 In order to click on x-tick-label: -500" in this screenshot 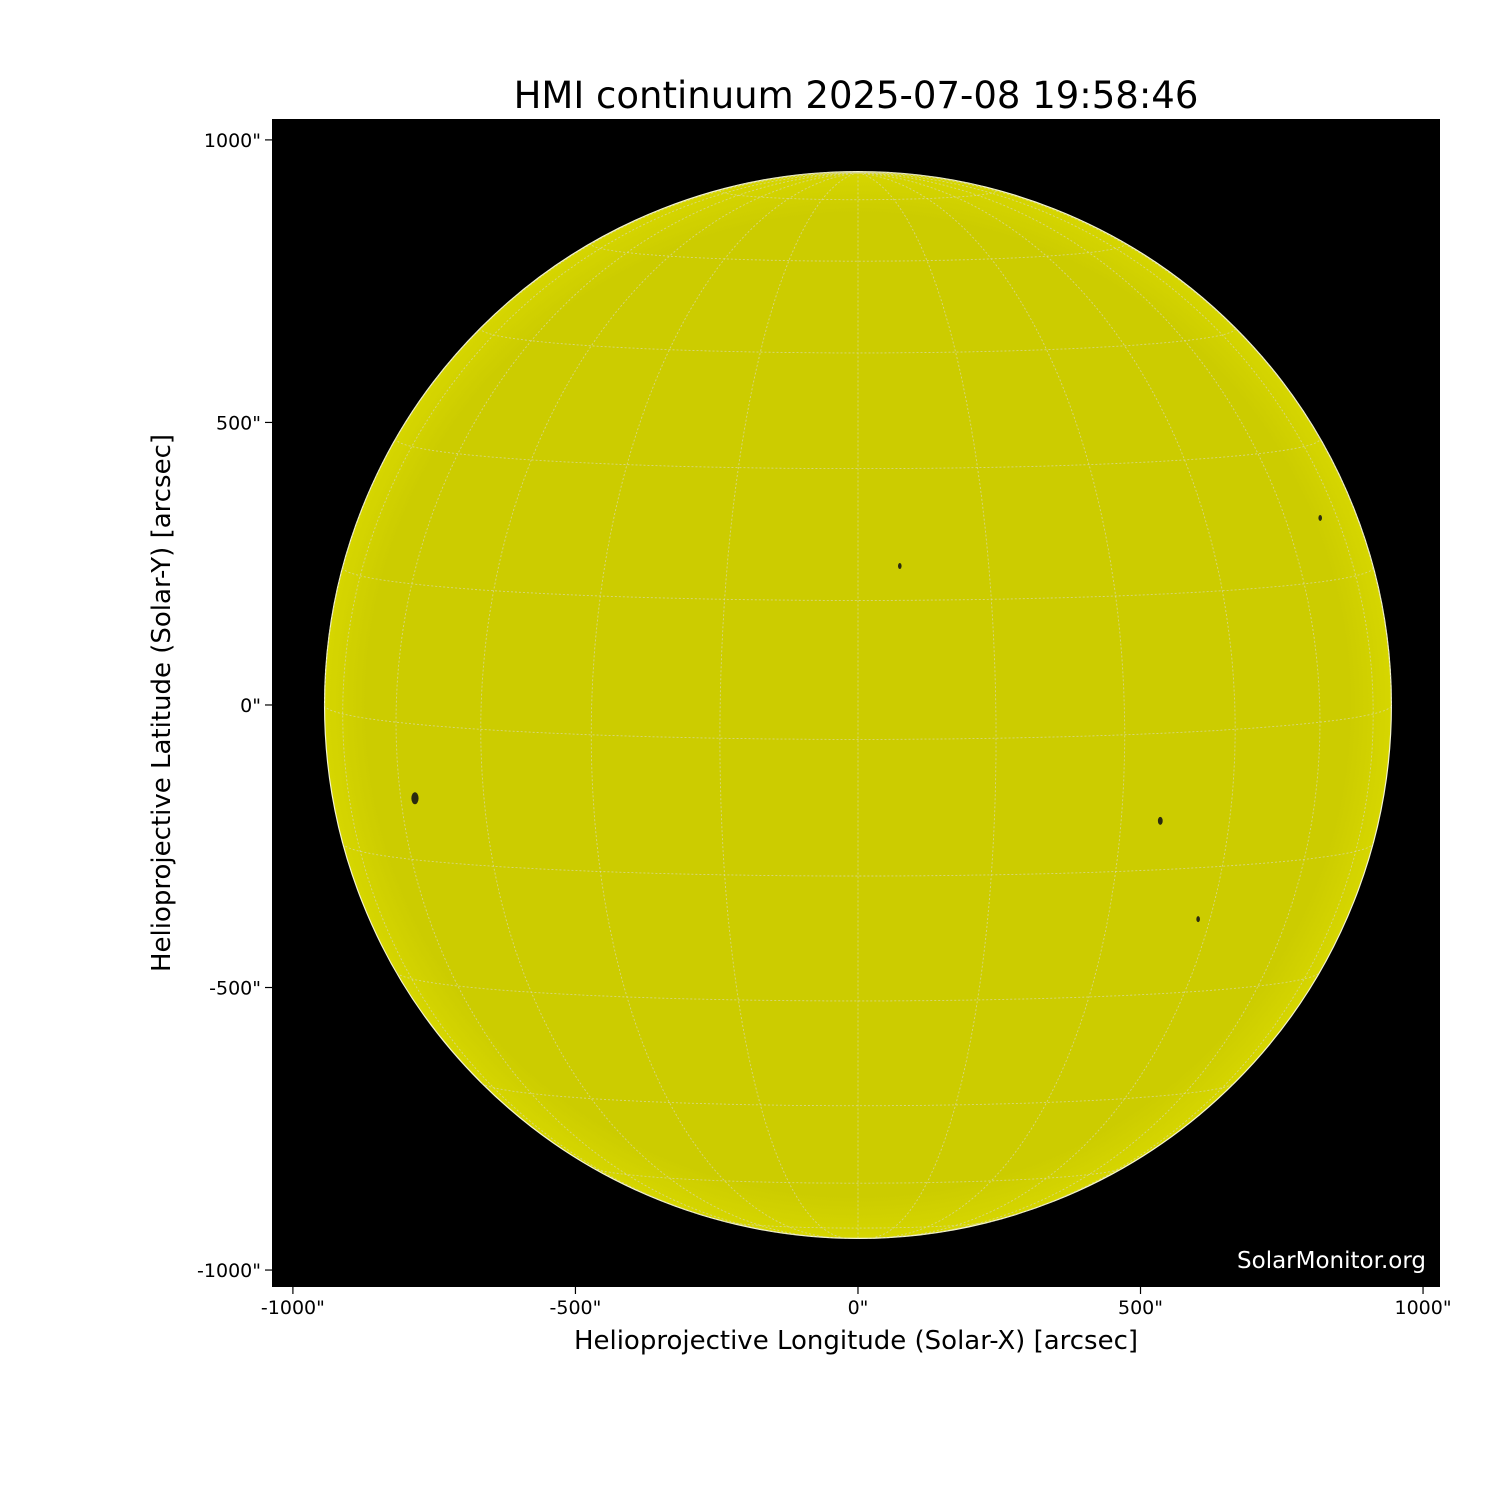, I will do `click(576, 1308)`.